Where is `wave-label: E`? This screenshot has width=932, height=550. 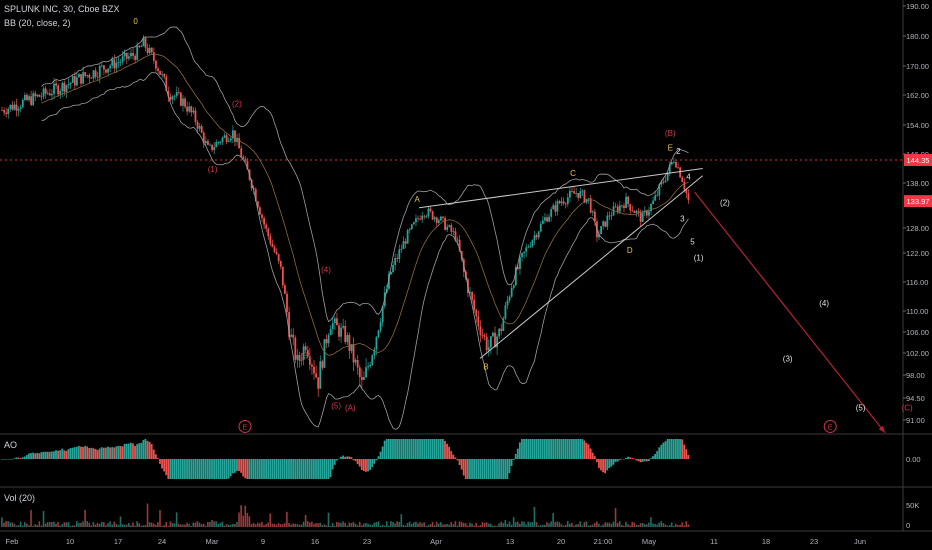
wave-label: E is located at coordinates (245, 427).